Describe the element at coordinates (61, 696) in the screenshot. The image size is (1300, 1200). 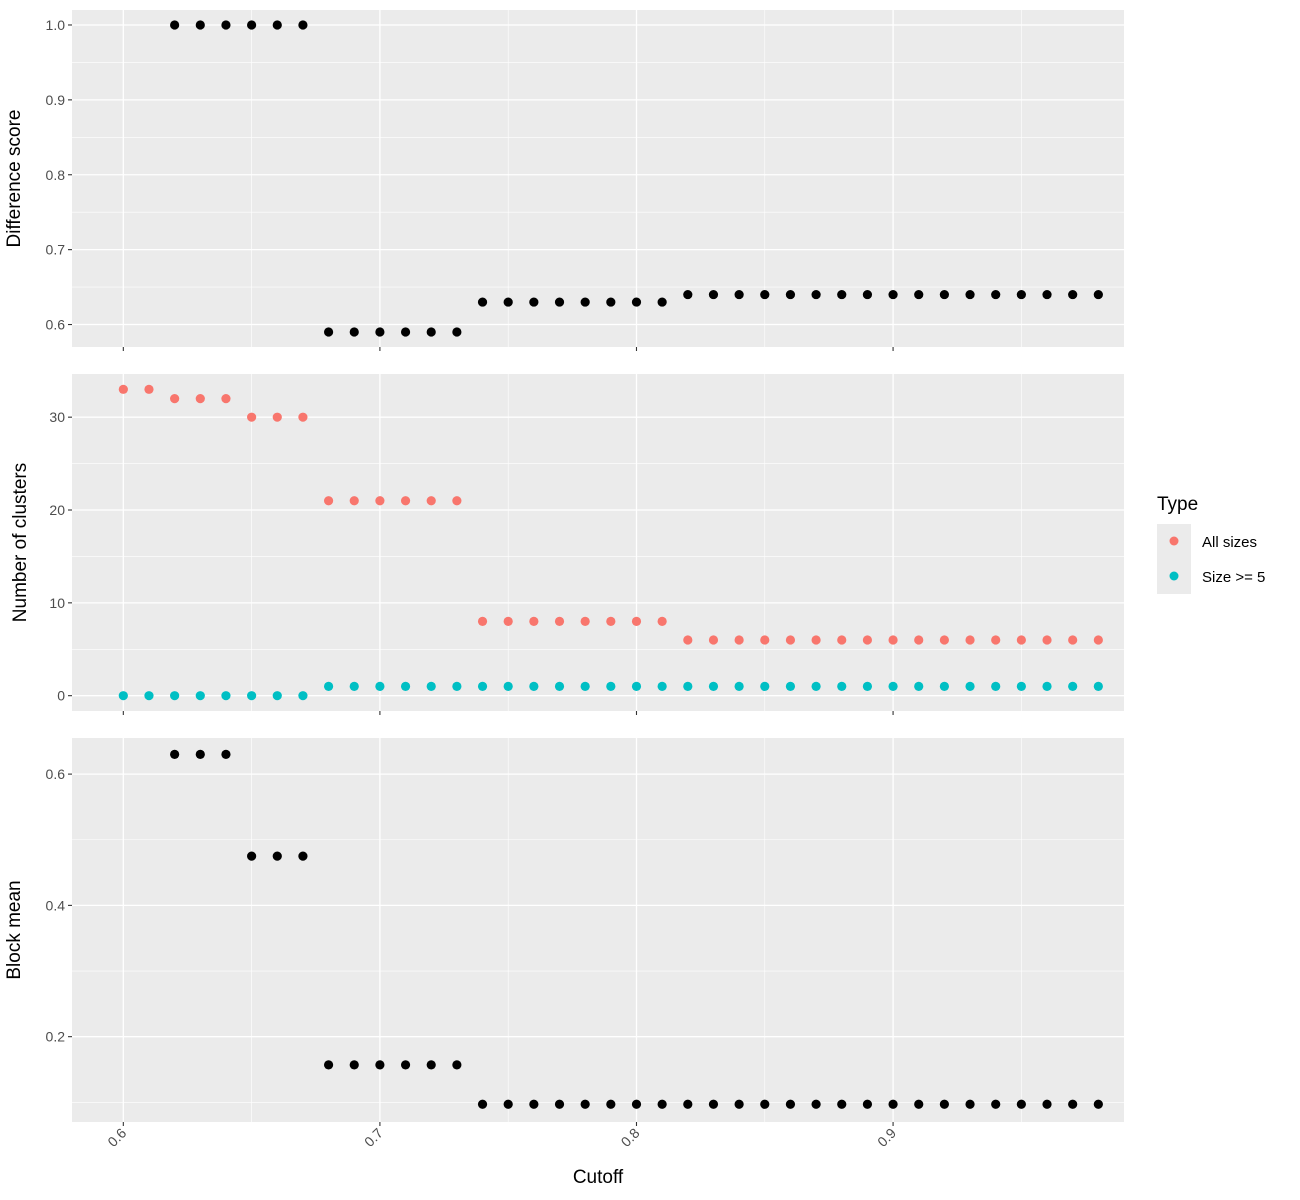
I see `y-tick-label: 0` at that location.